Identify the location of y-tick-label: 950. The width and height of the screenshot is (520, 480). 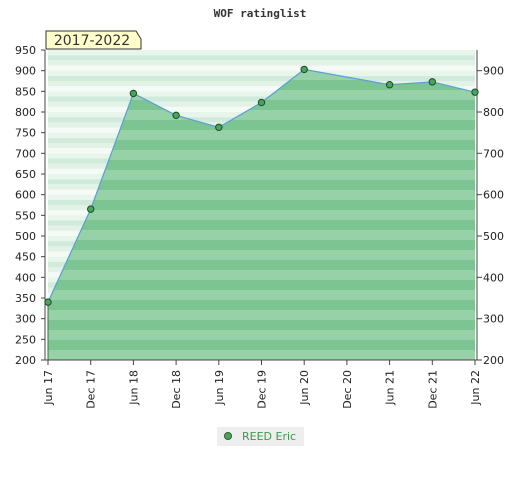
(25, 50).